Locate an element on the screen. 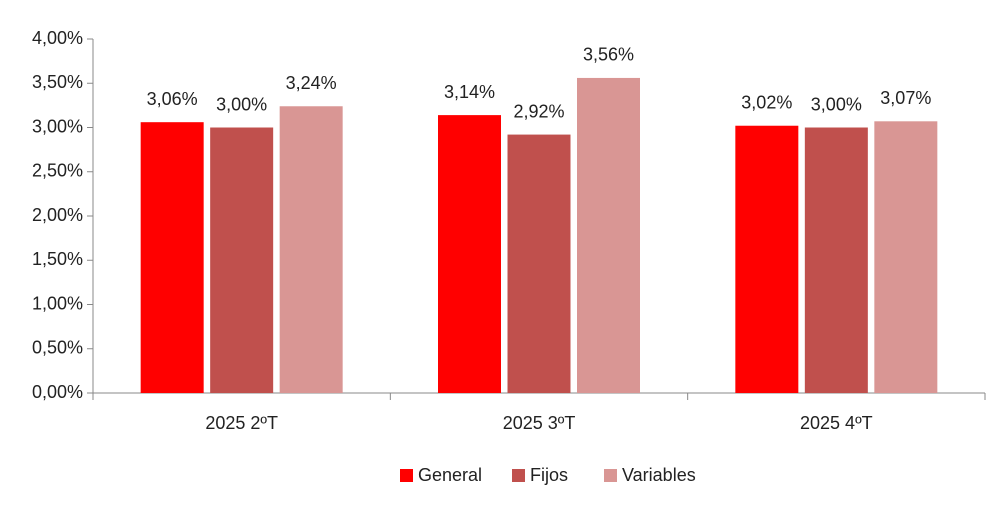  data-label: 3,14% is located at coordinates (469, 92).